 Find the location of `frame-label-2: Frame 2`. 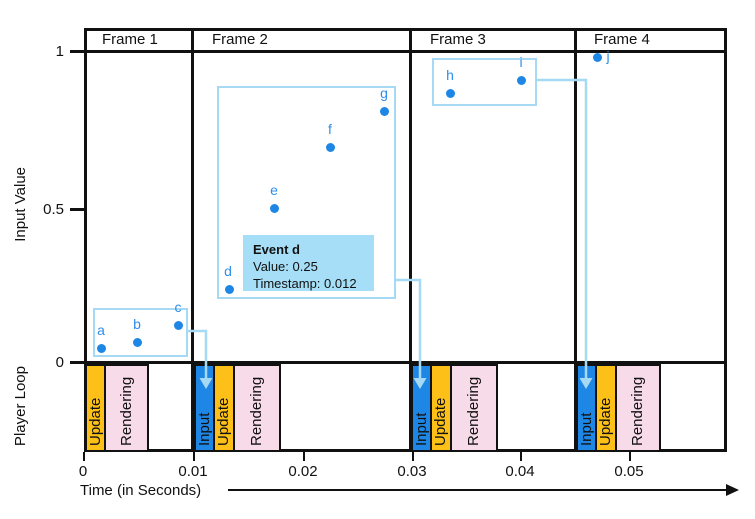

frame-label-2: Frame 2 is located at coordinates (240, 39).